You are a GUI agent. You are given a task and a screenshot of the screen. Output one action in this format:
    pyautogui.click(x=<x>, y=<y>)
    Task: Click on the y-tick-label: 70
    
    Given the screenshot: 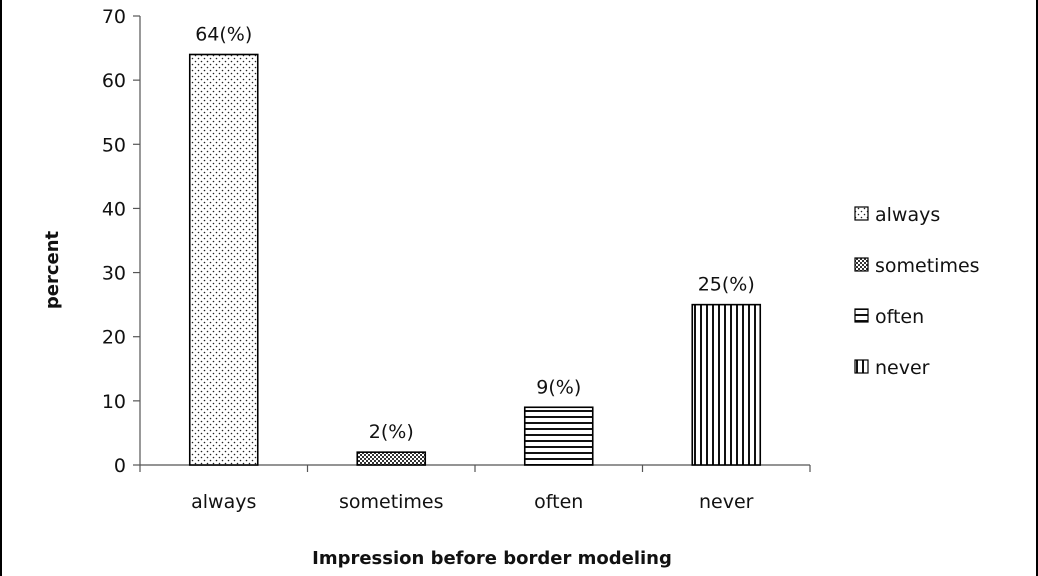 What is the action you would take?
    pyautogui.click(x=114, y=17)
    